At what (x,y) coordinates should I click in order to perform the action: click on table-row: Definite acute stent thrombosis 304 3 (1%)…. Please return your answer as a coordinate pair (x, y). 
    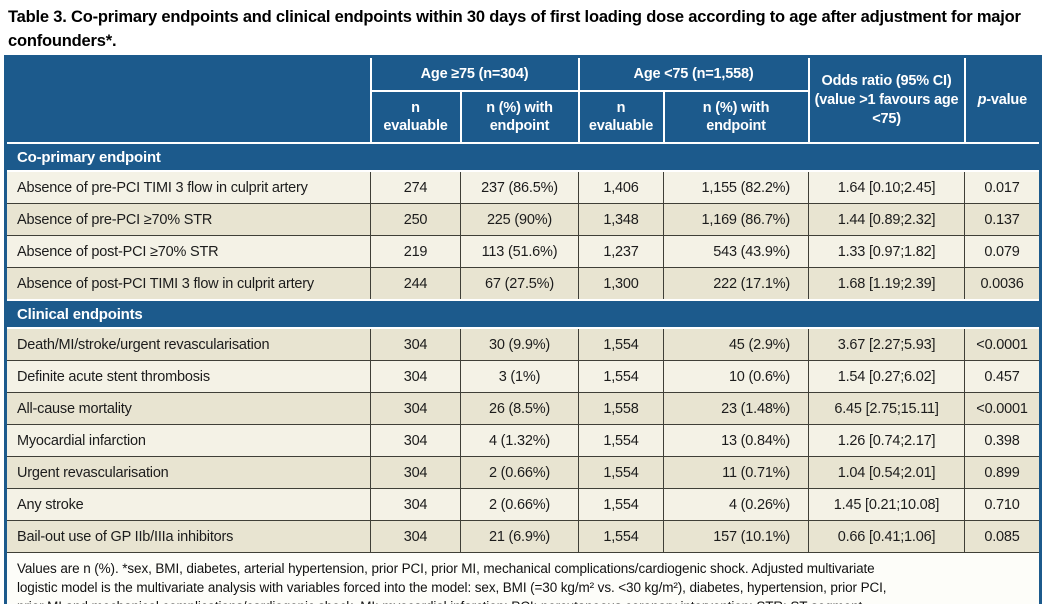
    Looking at the image, I should click on (523, 376).